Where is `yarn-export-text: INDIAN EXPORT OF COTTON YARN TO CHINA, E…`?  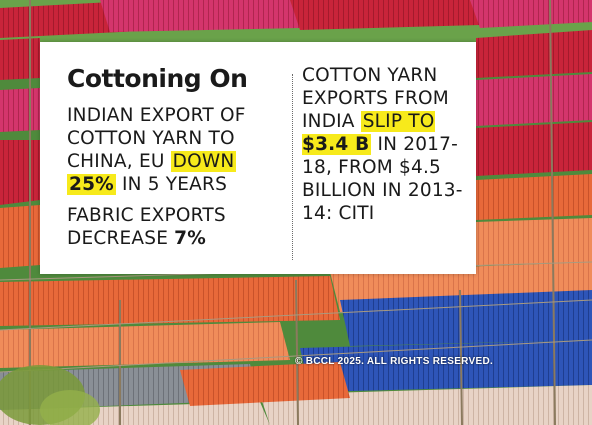
yarn-export-text: INDIAN EXPORT OF COTTON YARN TO CHINA, E… is located at coordinates (156, 138).